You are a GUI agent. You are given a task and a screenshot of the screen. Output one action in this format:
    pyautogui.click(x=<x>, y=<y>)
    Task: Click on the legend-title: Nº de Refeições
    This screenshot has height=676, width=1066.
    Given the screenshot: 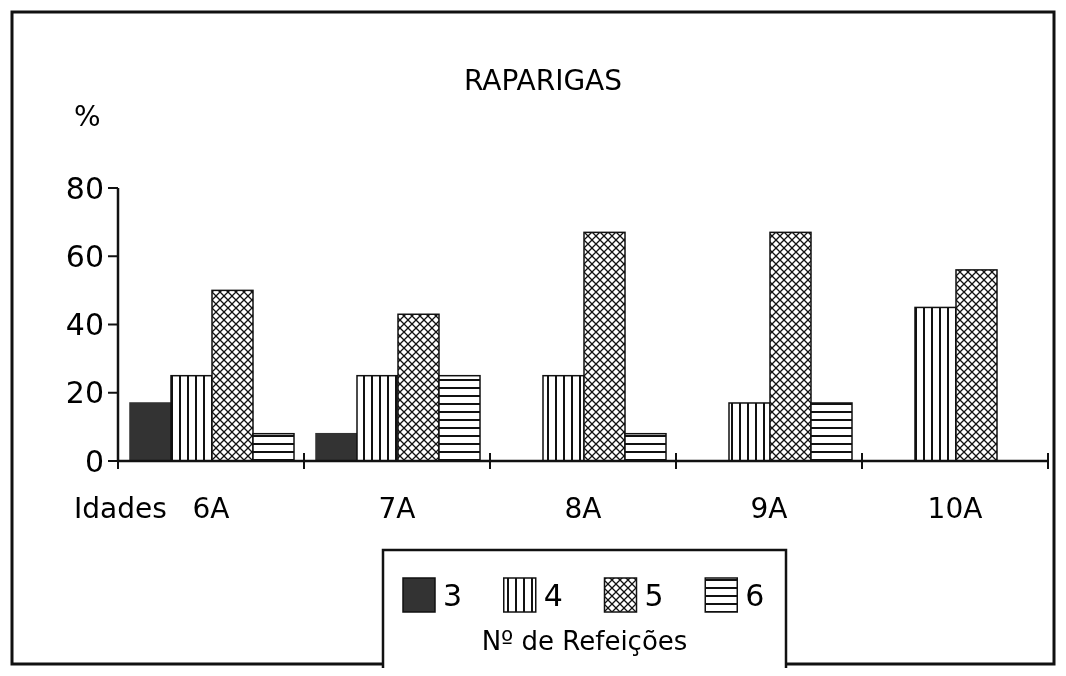 What is the action you would take?
    pyautogui.click(x=584, y=641)
    